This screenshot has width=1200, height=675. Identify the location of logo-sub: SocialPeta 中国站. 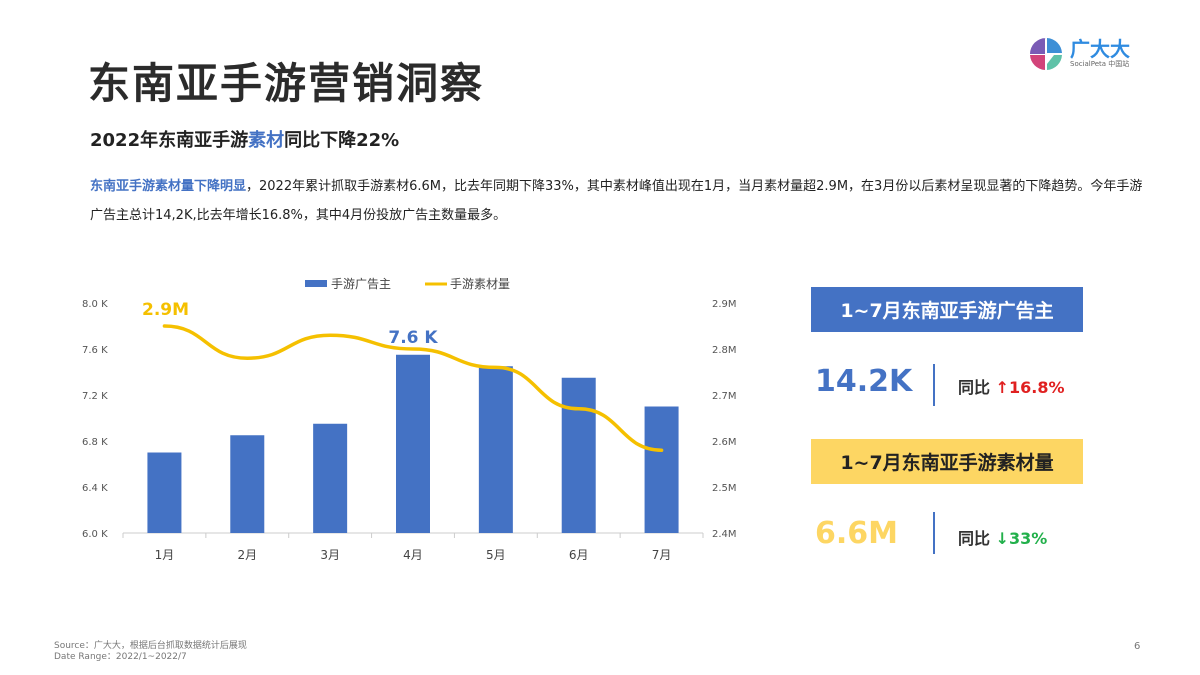
(1100, 64).